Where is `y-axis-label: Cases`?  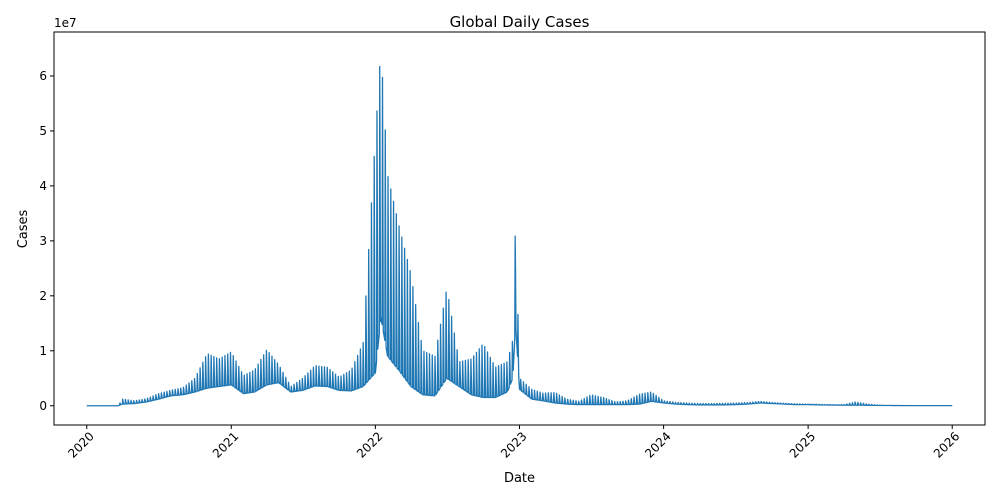 y-axis-label: Cases is located at coordinates (23, 228).